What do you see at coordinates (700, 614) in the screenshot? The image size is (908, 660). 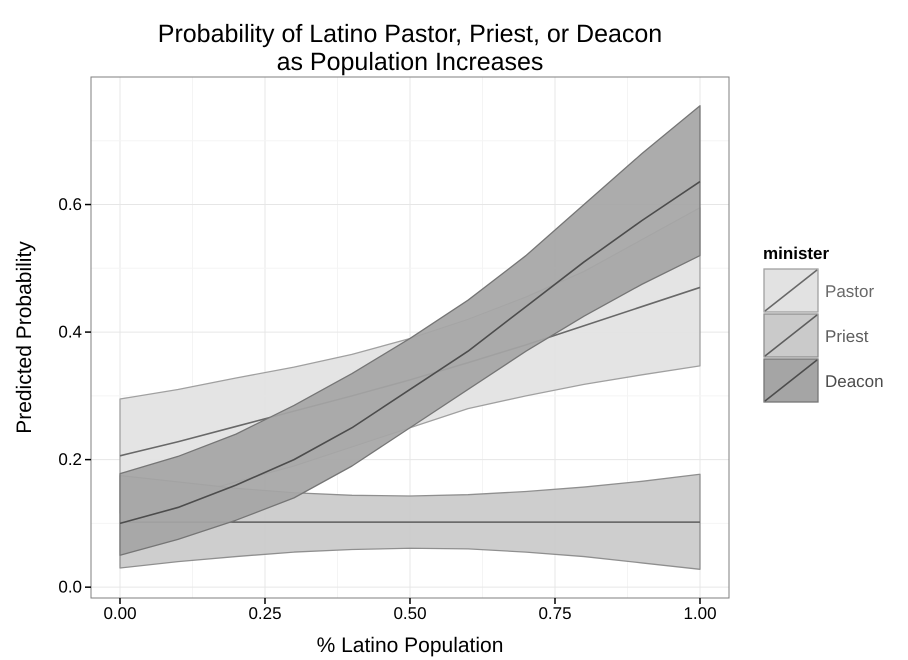 I see `x-tick-label: 1.00` at bounding box center [700, 614].